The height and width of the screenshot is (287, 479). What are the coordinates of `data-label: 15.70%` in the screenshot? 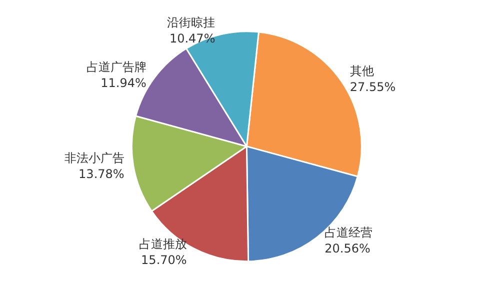 It's located at (164, 259).